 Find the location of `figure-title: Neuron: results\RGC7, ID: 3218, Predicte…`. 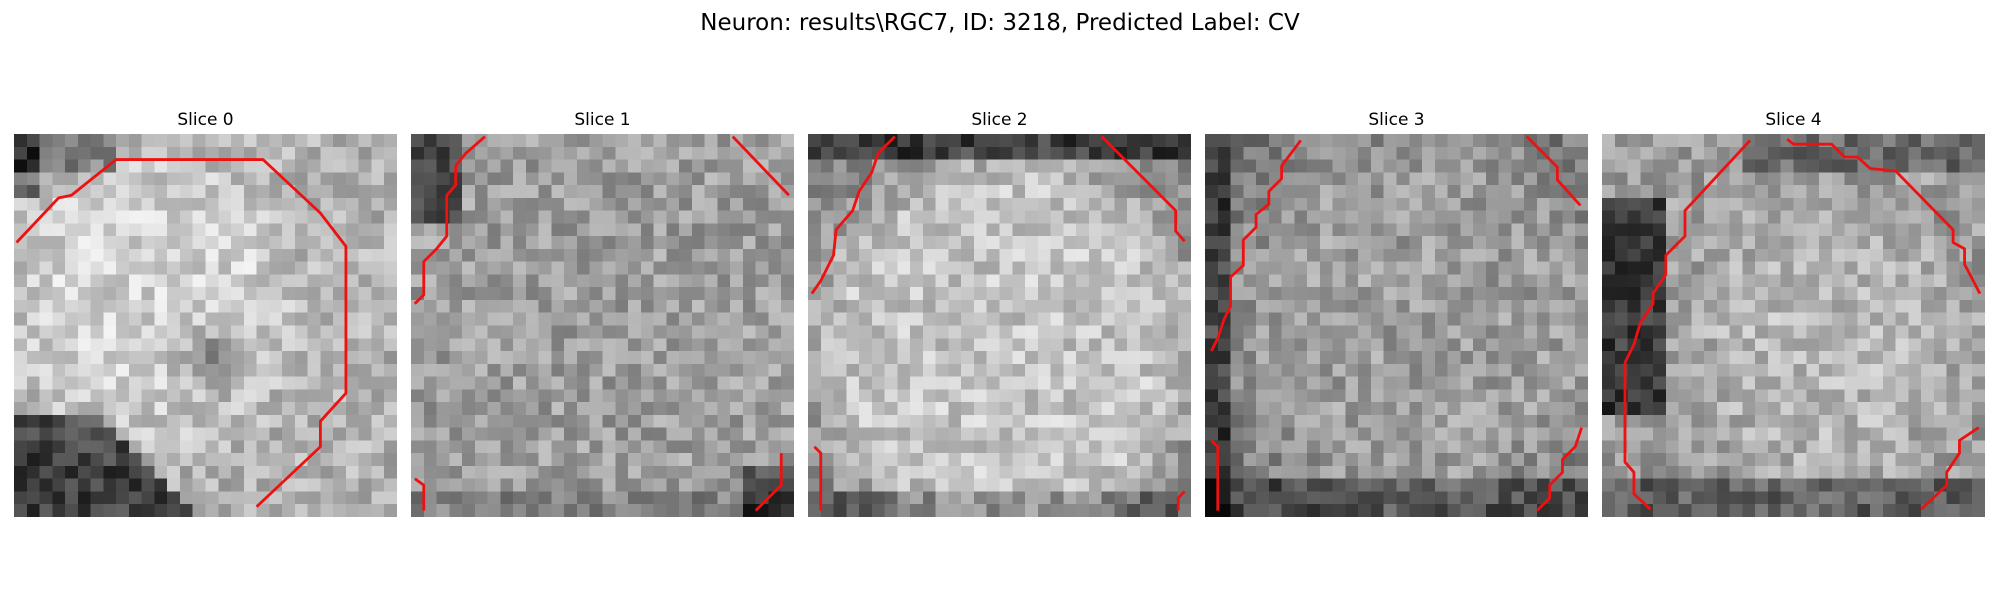

figure-title: Neuron: results\RGC7, ID: 3218, Predicte… is located at coordinates (1000, 23).